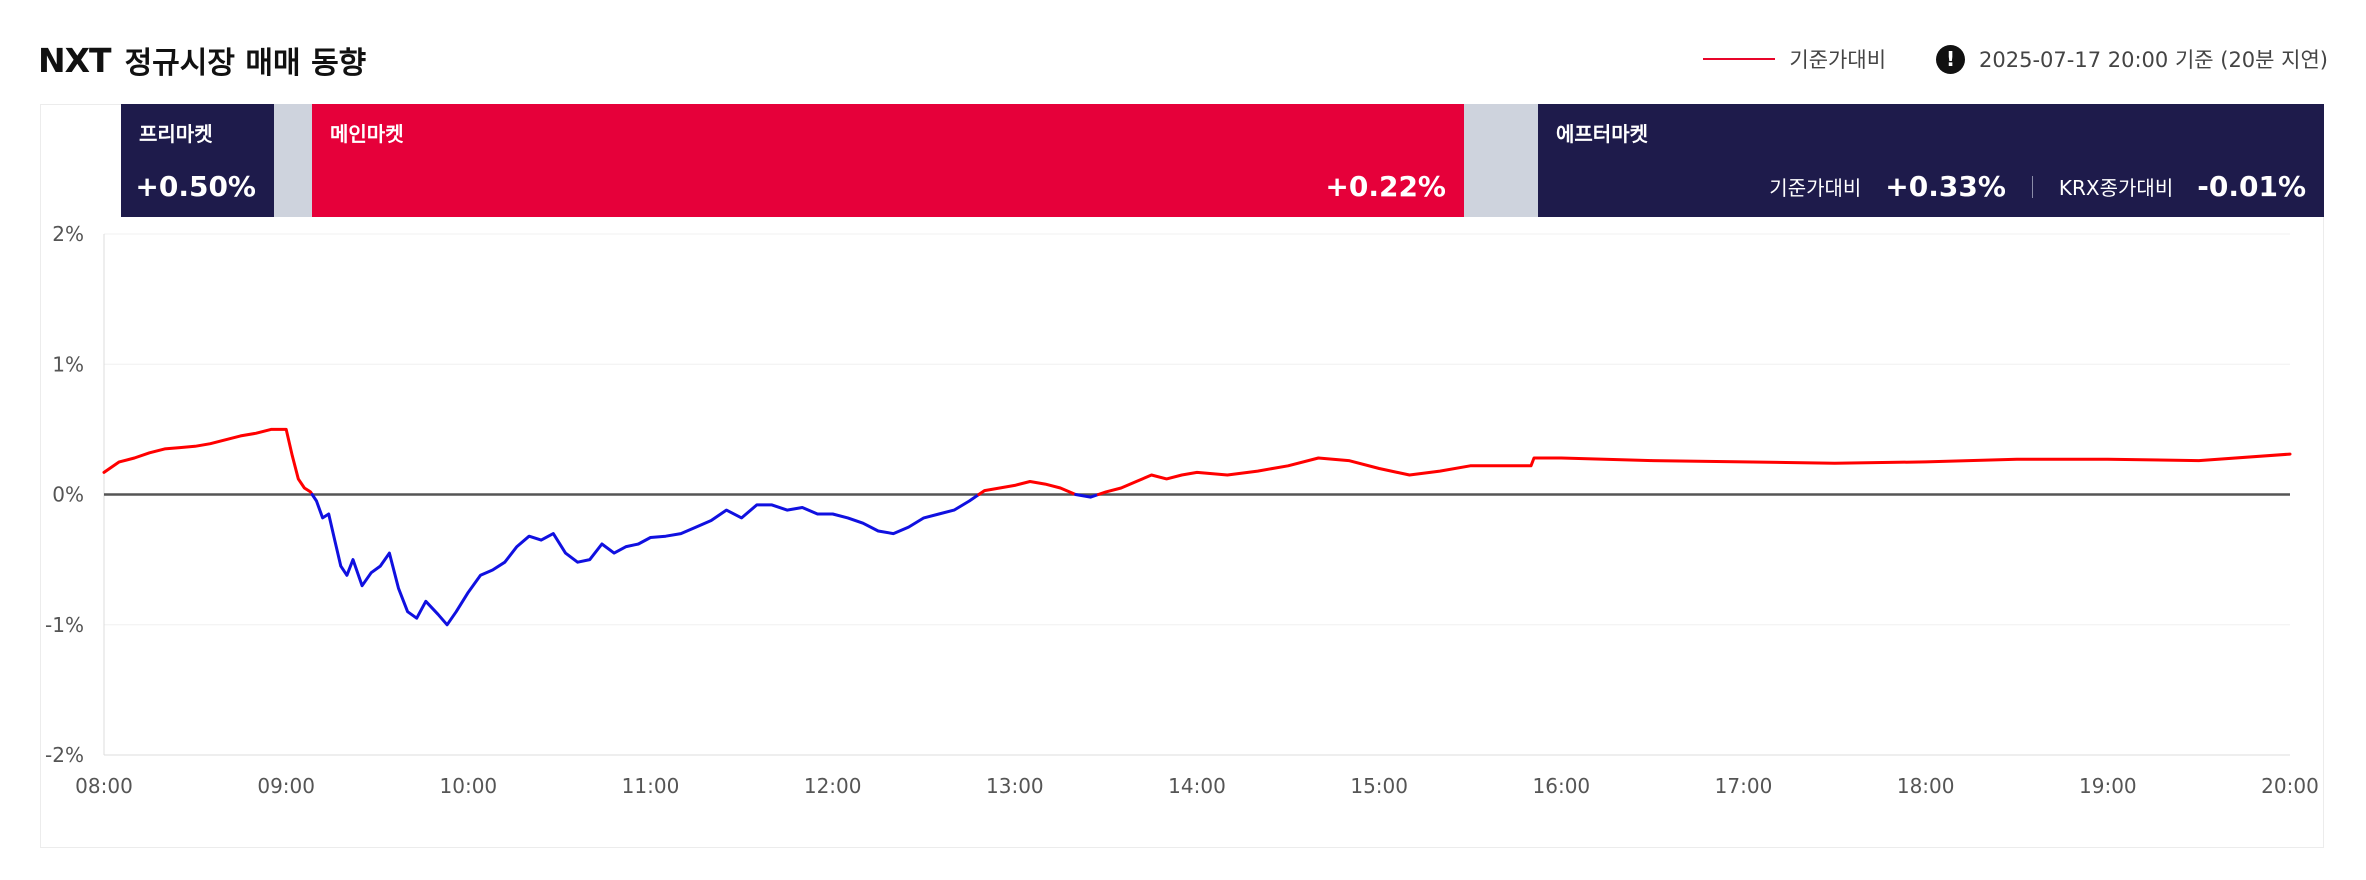 The width and height of the screenshot is (2366, 880). What do you see at coordinates (68, 234) in the screenshot?
I see `y-tick-label: 2%` at bounding box center [68, 234].